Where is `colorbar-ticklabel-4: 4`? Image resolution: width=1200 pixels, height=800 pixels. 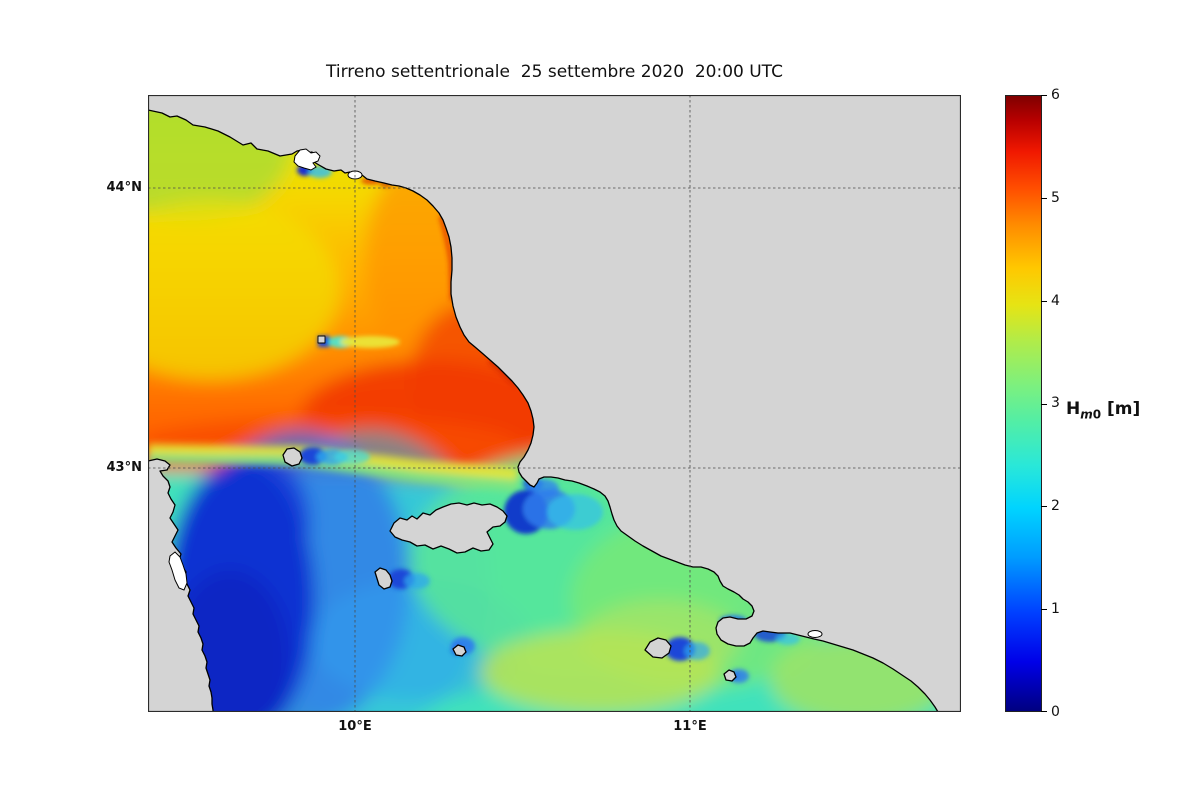
colorbar-ticklabel-4: 4 is located at coordinates (1055, 301).